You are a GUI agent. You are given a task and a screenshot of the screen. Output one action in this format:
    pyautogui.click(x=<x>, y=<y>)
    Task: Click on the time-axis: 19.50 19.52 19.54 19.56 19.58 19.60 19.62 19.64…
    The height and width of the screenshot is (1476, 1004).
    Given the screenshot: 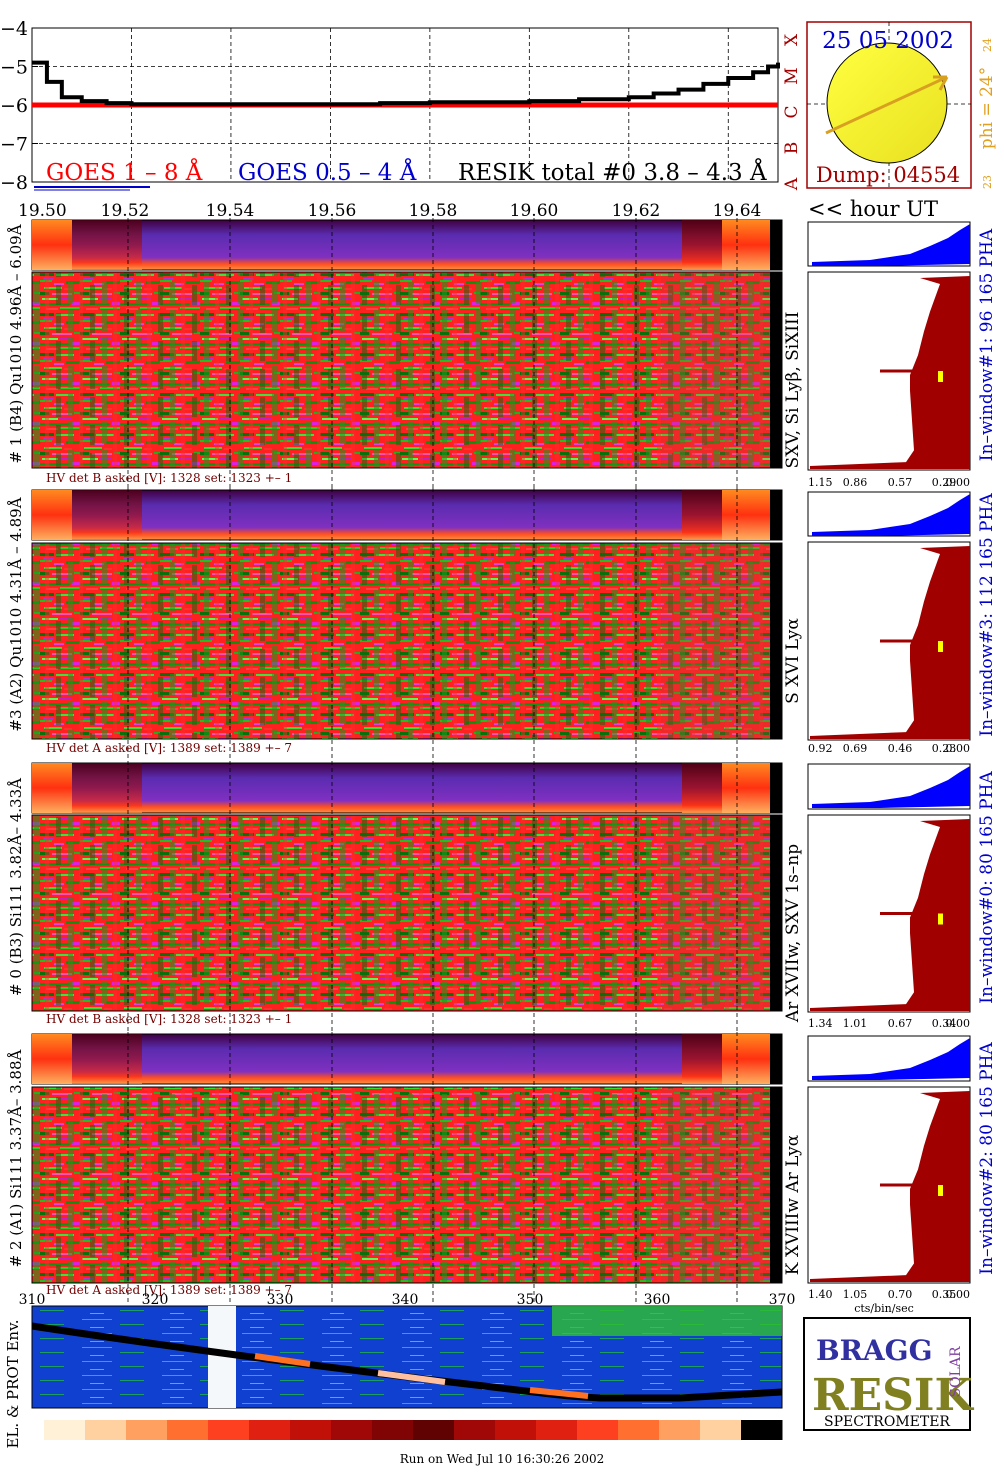 What is the action you would take?
    pyautogui.click(x=478, y=209)
    